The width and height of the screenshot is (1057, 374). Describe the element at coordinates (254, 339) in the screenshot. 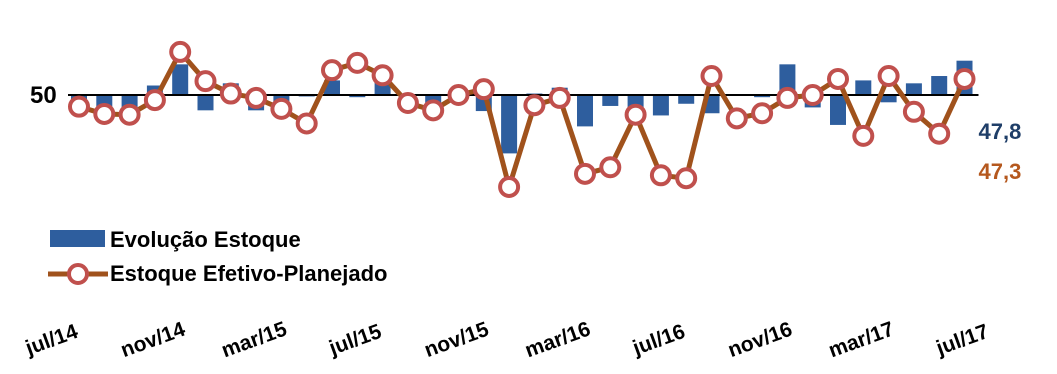

I see `x-tick-label: mar/15` at that location.